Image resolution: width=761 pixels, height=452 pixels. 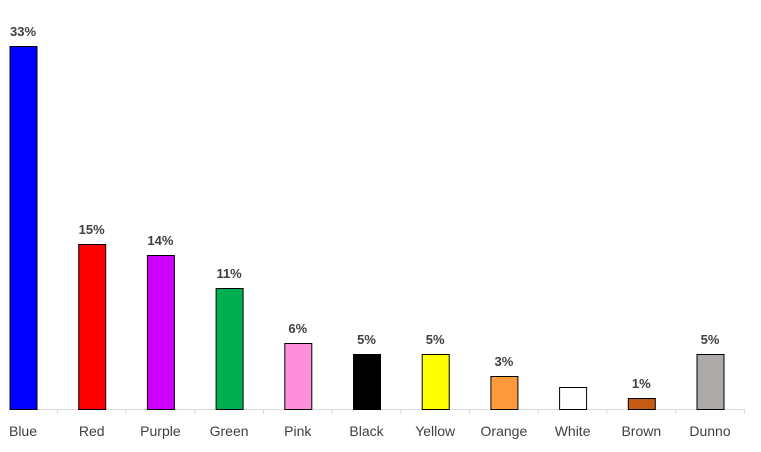 I want to click on value-label: 15%, so click(x=92, y=229).